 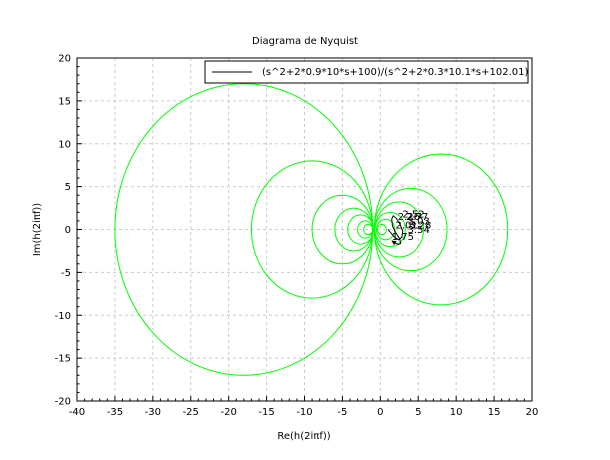 I want to click on frequency-label: 2.26, so click(x=409, y=217).